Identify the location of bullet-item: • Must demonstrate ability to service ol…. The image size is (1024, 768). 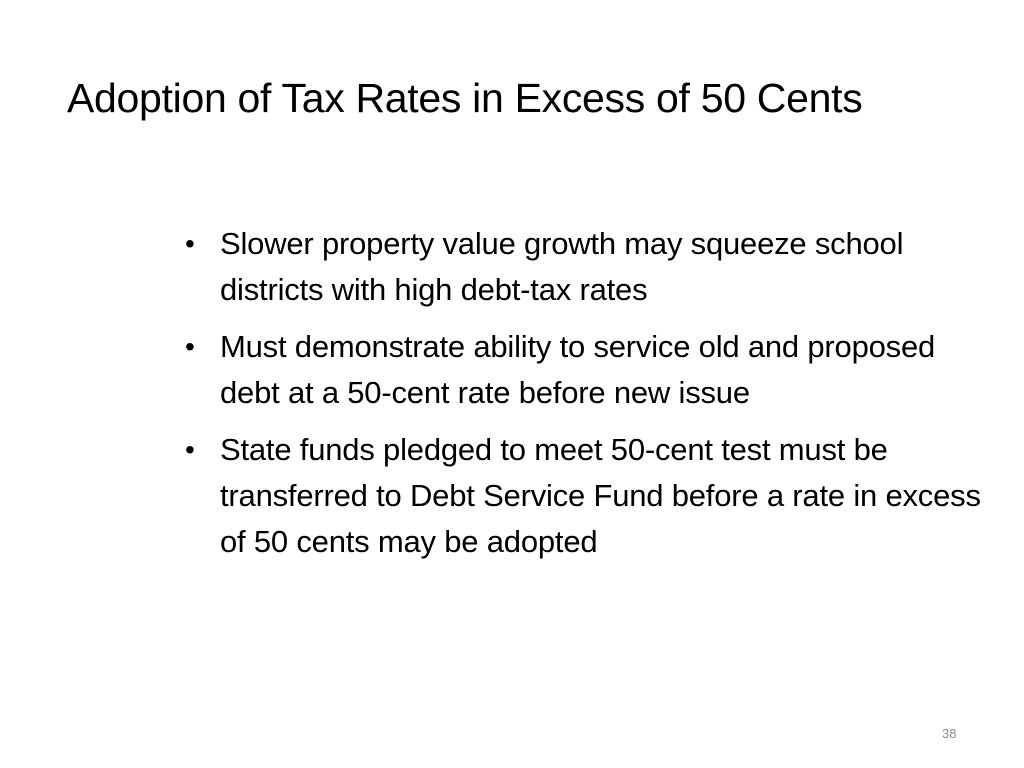
(587, 370).